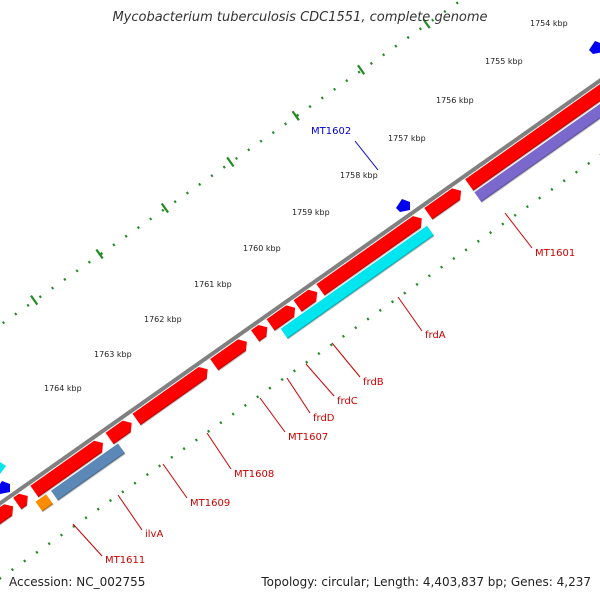 The image size is (600, 600). What do you see at coordinates (373, 382) in the screenshot?
I see `gene-label-frdB: frdB` at bounding box center [373, 382].